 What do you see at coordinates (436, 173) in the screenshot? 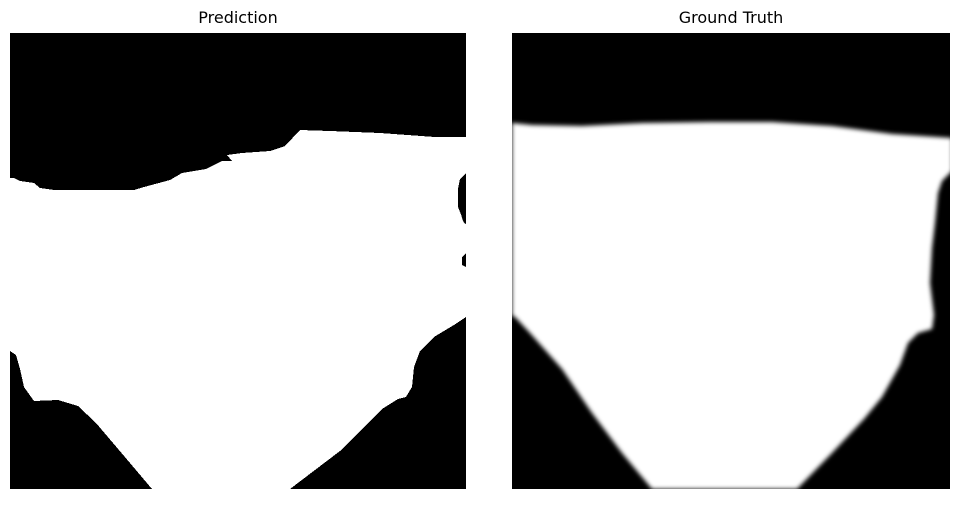
I see `prediction-small-fragment` at bounding box center [436, 173].